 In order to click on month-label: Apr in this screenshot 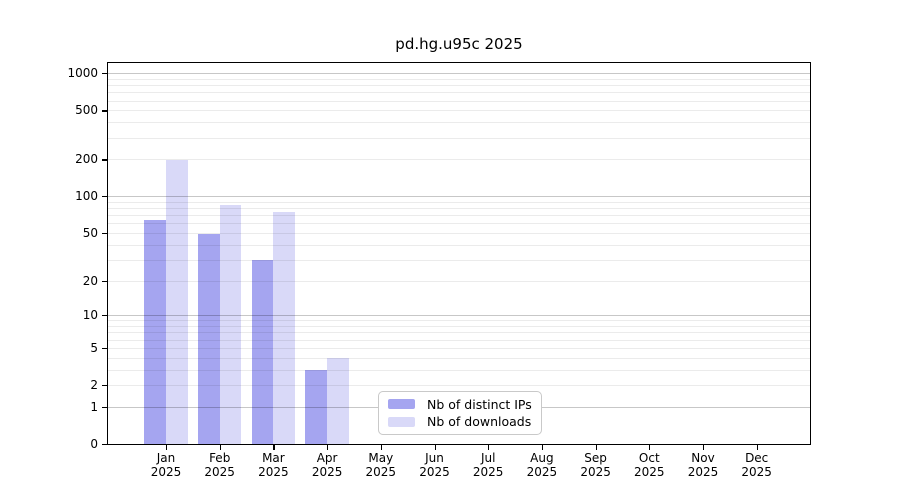, I will do `click(327, 458)`.